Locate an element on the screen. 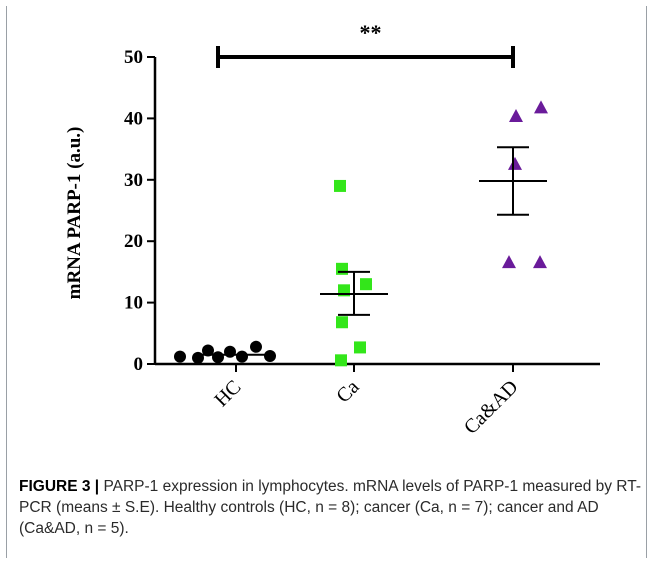 This screenshot has height=566, width=655. x-category-label: Ca&AD is located at coordinates (491, 407).